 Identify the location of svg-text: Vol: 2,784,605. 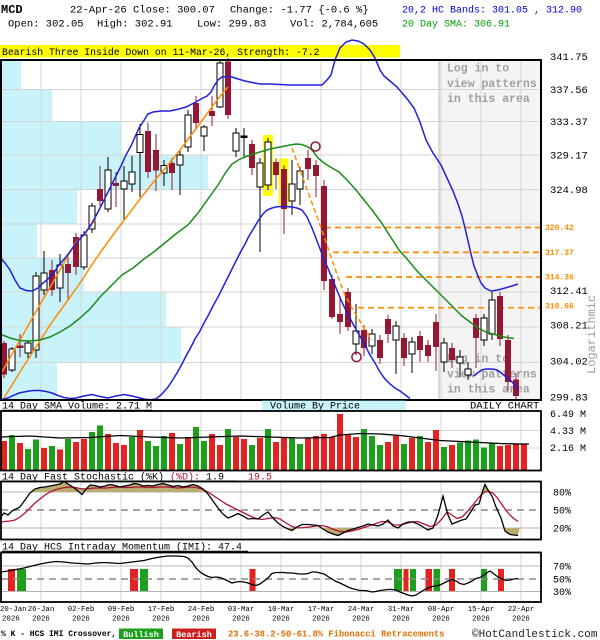
(334, 25).